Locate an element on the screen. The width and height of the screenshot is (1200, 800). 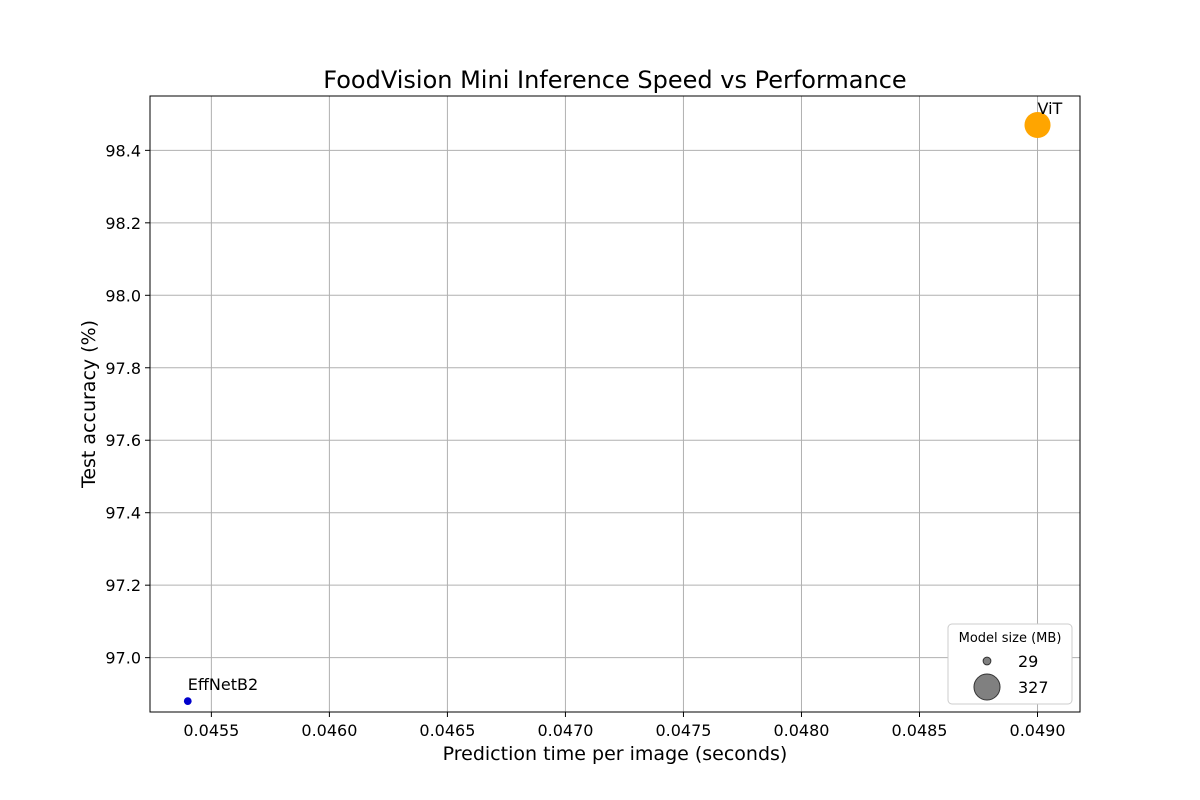
y-tick-label: 98.2 is located at coordinates (123, 223).